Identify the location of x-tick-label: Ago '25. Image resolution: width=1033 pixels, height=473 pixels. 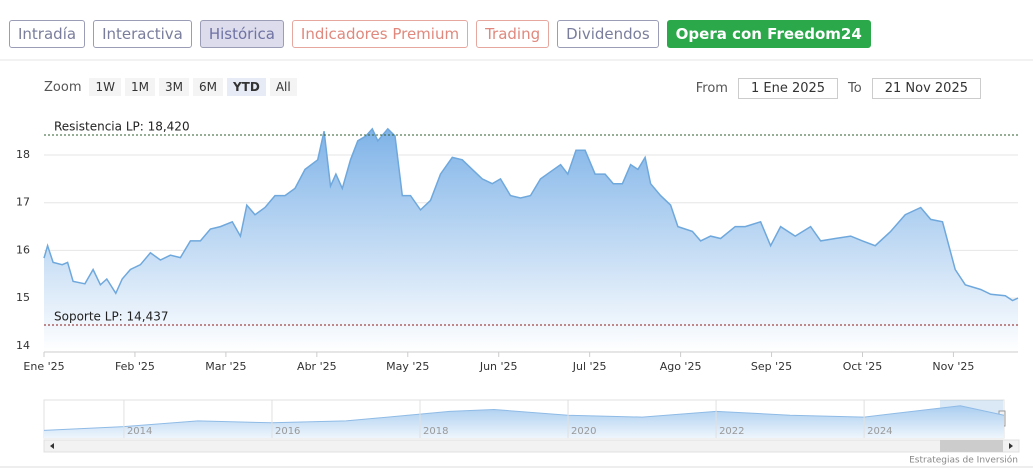
(681, 366).